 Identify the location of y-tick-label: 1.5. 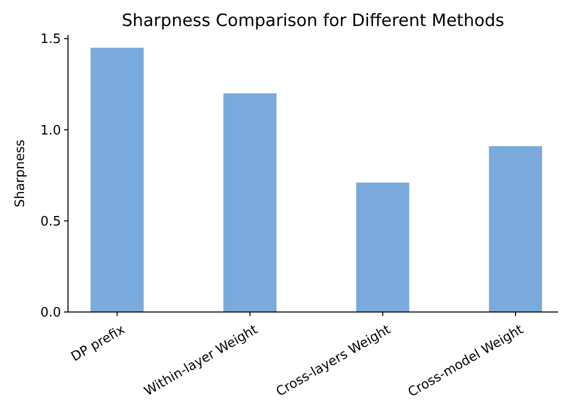
(50, 40).